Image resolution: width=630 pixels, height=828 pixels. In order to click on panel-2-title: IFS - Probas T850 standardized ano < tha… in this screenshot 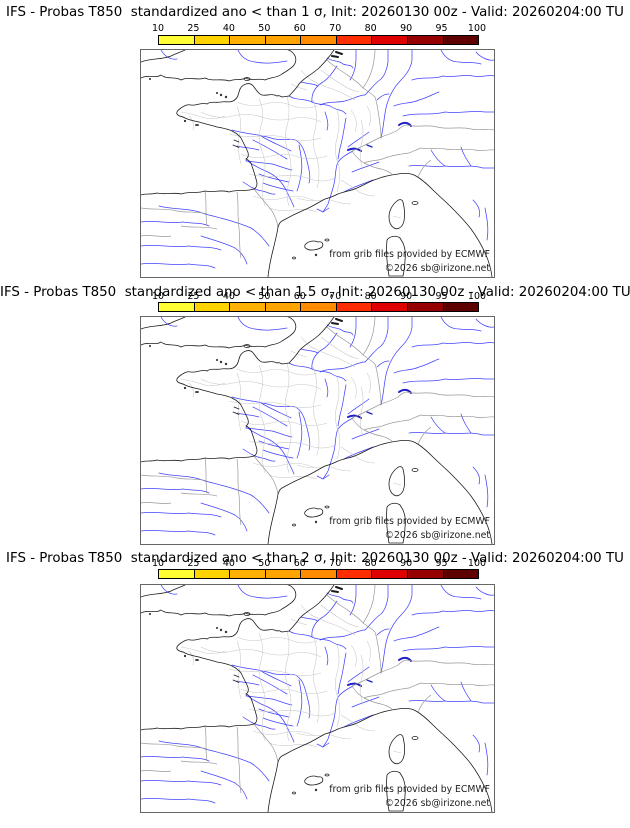, I will do `click(315, 292)`.